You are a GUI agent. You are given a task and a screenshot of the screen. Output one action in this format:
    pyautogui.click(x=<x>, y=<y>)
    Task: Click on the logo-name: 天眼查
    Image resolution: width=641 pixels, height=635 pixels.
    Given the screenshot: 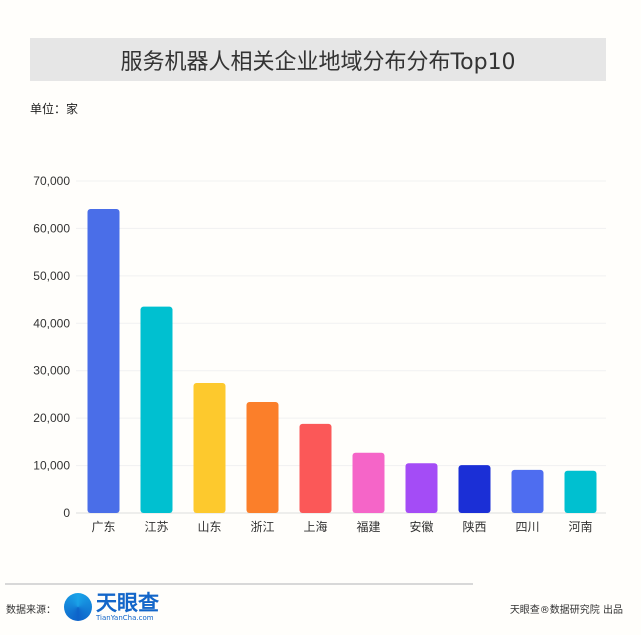 What is the action you would take?
    pyautogui.click(x=127, y=603)
    